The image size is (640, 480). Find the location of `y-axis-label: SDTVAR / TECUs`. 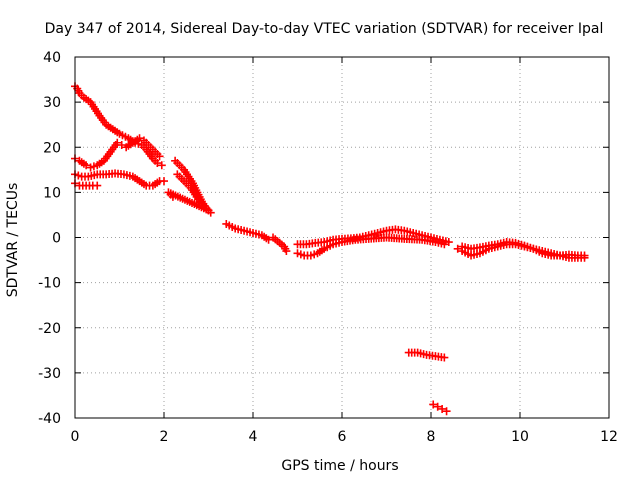

y-axis-label: SDTVAR / TECUs is located at coordinates (13, 240).